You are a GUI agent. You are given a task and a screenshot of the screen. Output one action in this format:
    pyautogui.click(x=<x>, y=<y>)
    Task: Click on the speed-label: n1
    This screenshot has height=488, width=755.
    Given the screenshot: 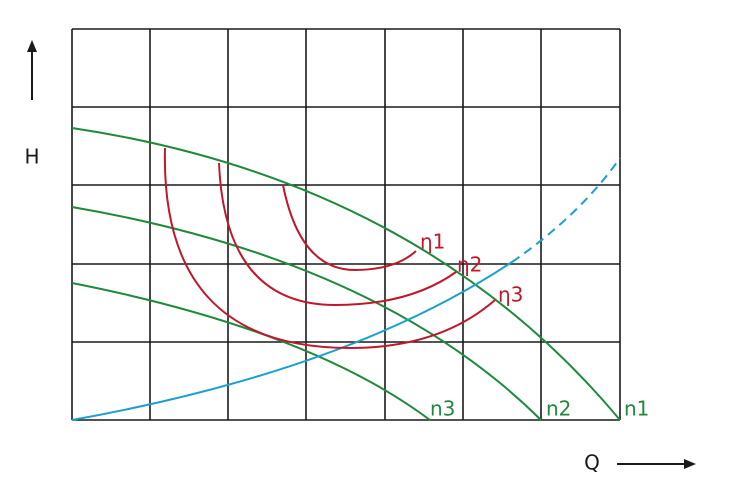 What is the action you would take?
    pyautogui.click(x=636, y=409)
    